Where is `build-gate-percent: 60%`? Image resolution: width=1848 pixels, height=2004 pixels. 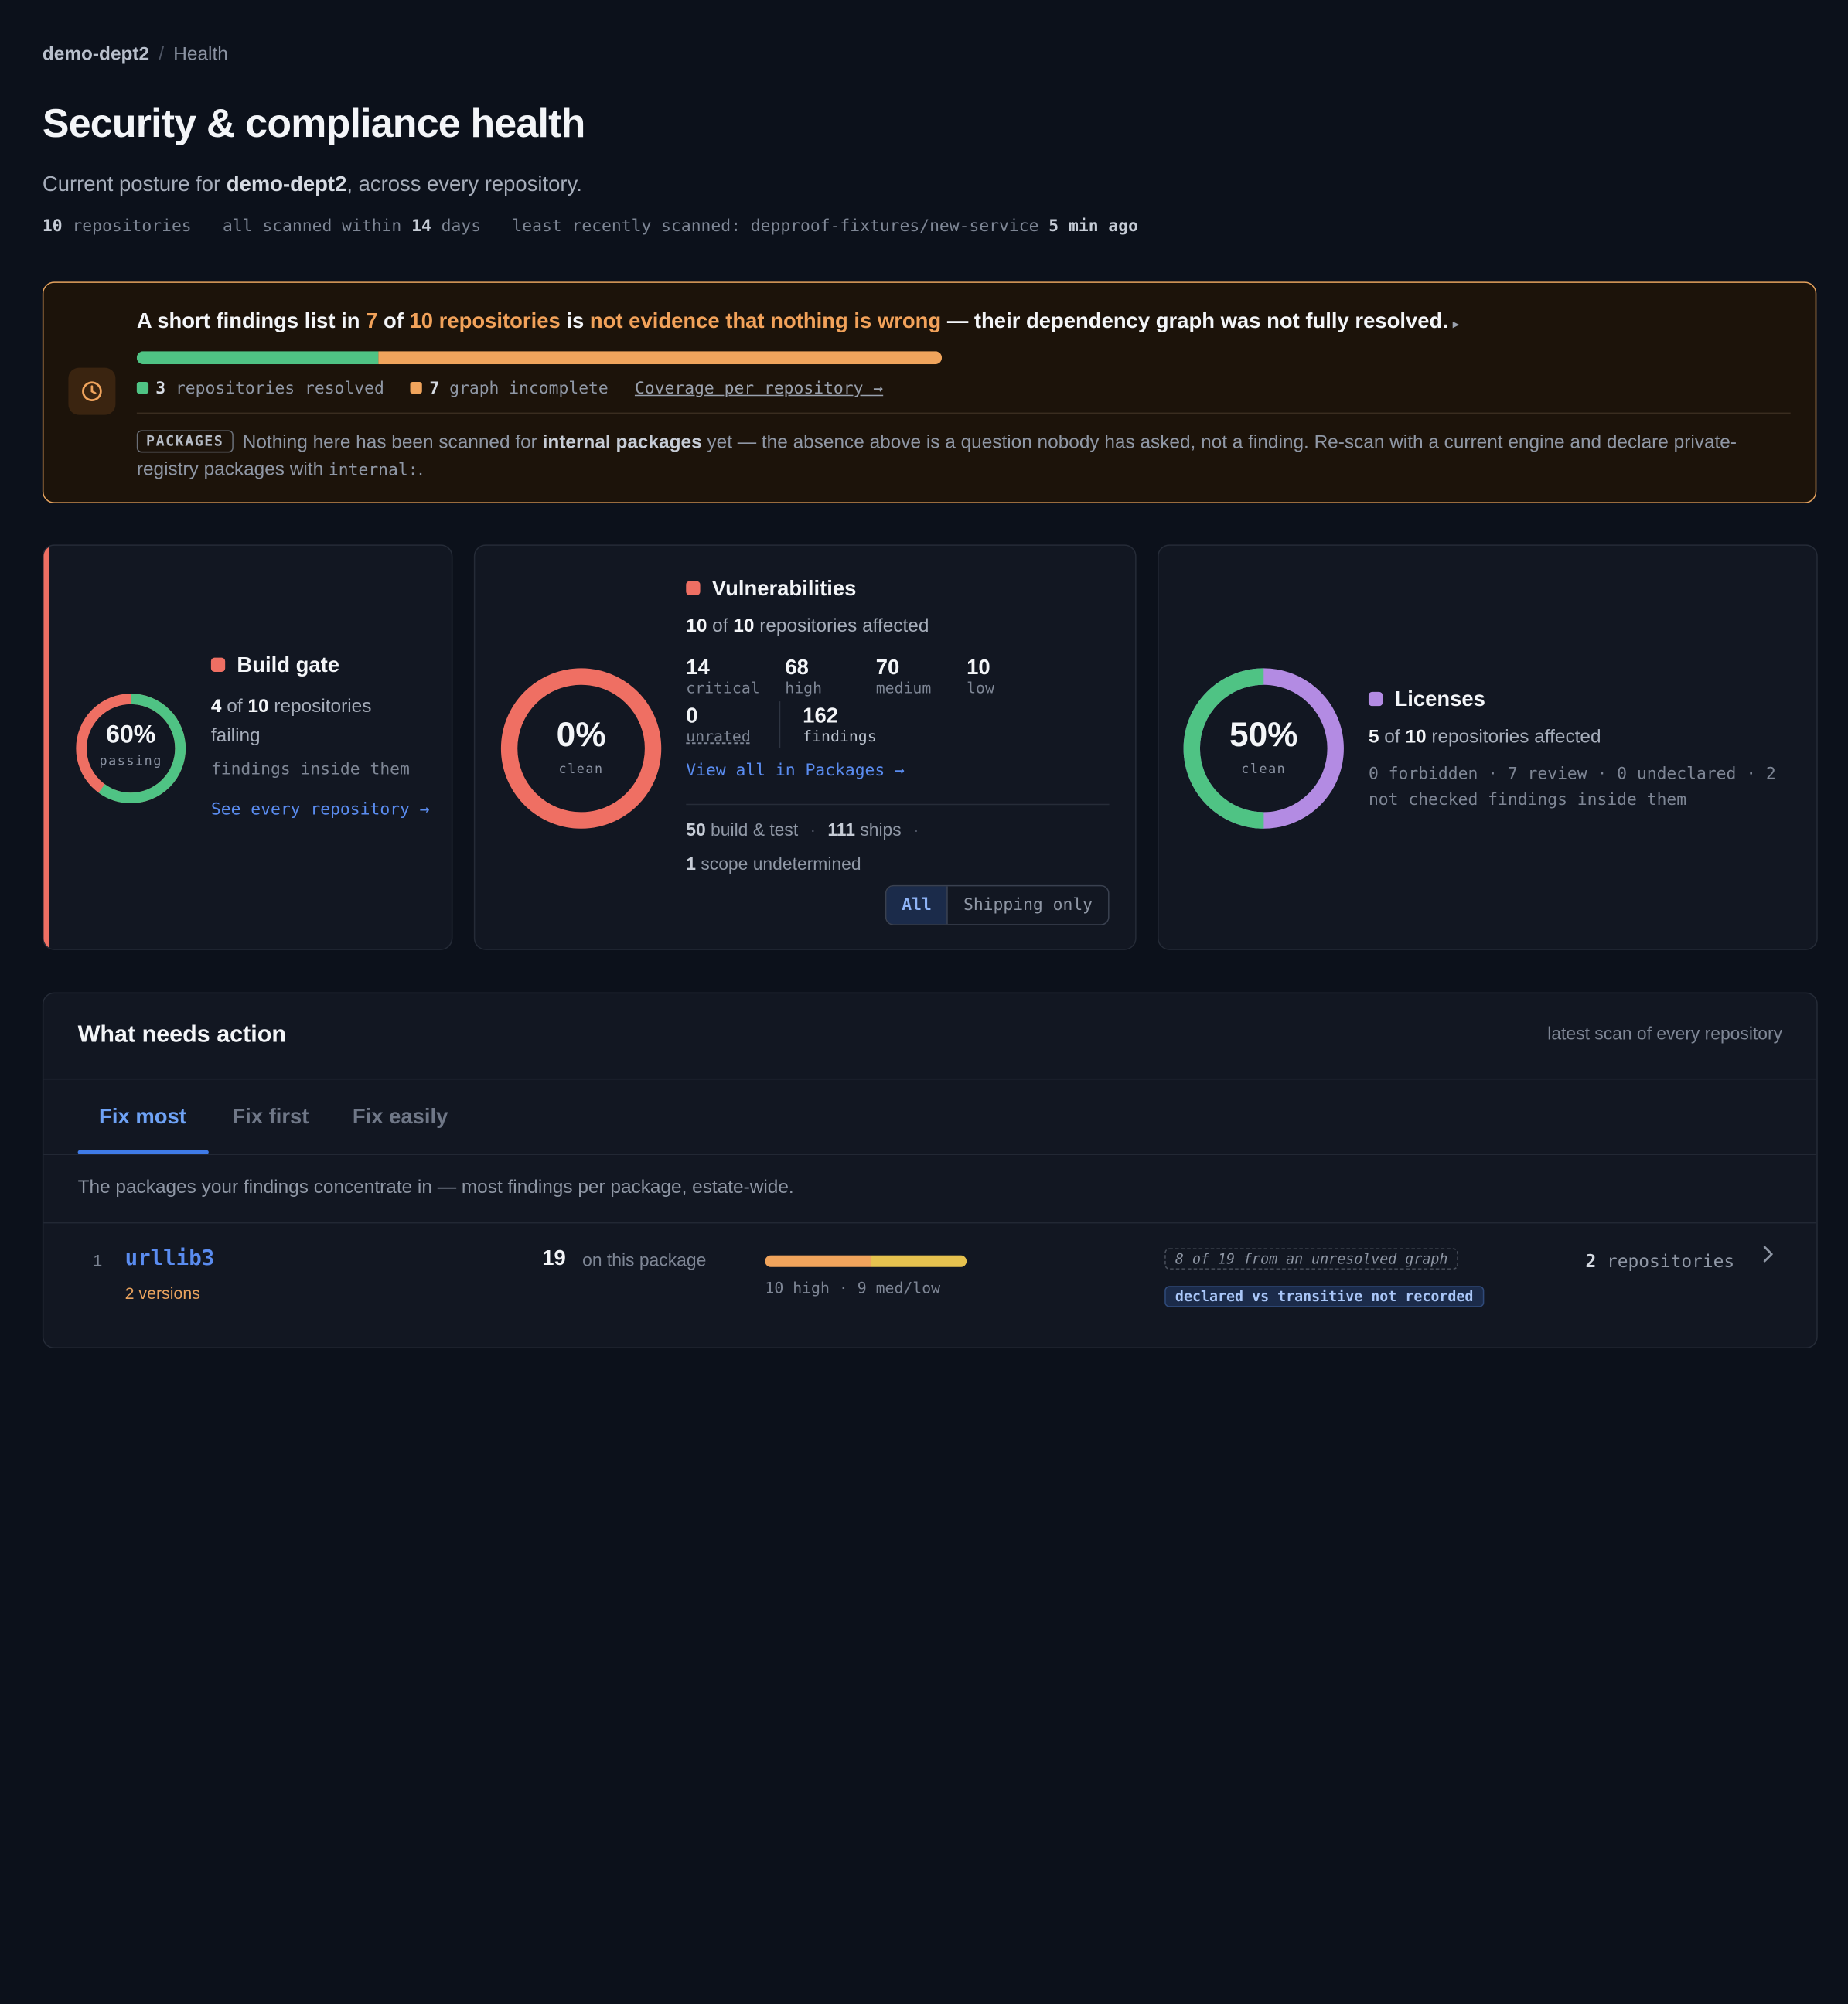
build-gate-percent: 60% is located at coordinates (131, 735).